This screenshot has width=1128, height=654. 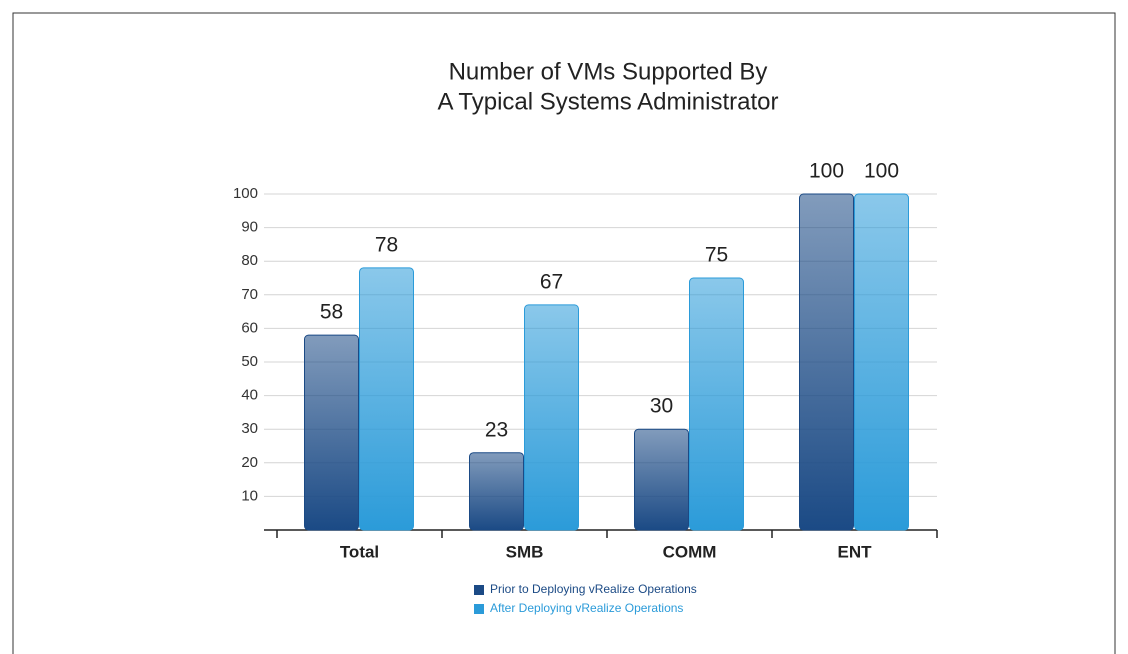 I want to click on data-label: 30, so click(x=661, y=406).